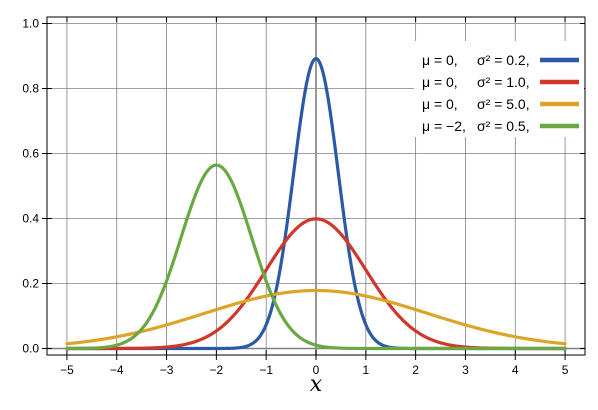 Image resolution: width=598 pixels, height=410 pixels. What do you see at coordinates (503, 104) in the screenshot?
I see `legend-label-sigma: σ² = 5.0,` at bounding box center [503, 104].